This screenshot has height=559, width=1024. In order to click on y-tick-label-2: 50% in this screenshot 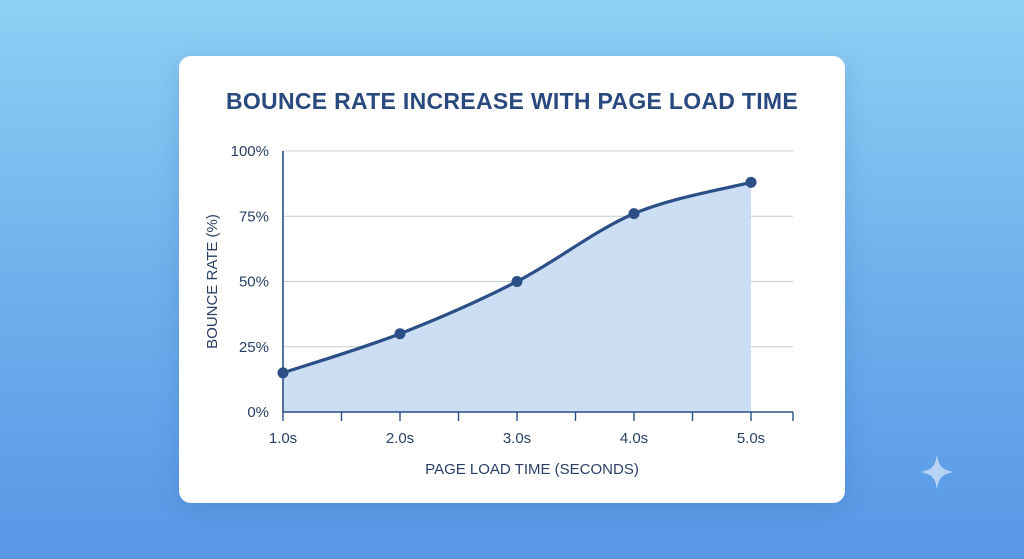, I will do `click(254, 282)`.